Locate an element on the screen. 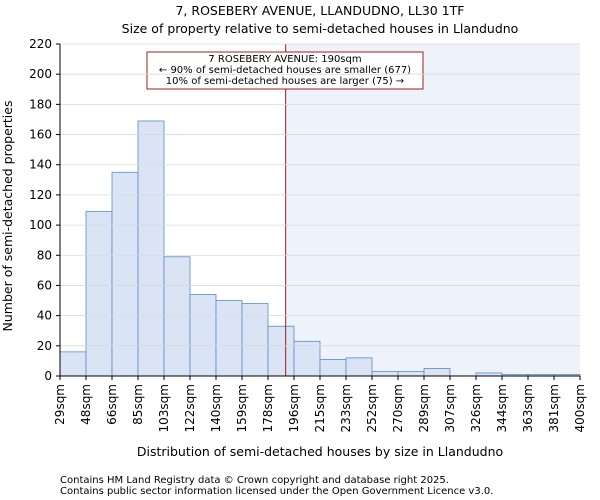 This screenshot has width=600, height=500. x-tick-label: 400sqm is located at coordinates (580, 408).